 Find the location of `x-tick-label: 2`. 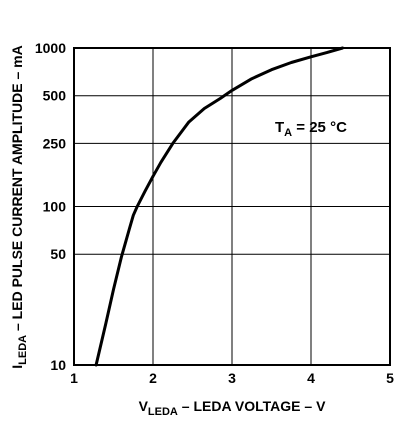

x-tick-label: 2 is located at coordinates (153, 378).